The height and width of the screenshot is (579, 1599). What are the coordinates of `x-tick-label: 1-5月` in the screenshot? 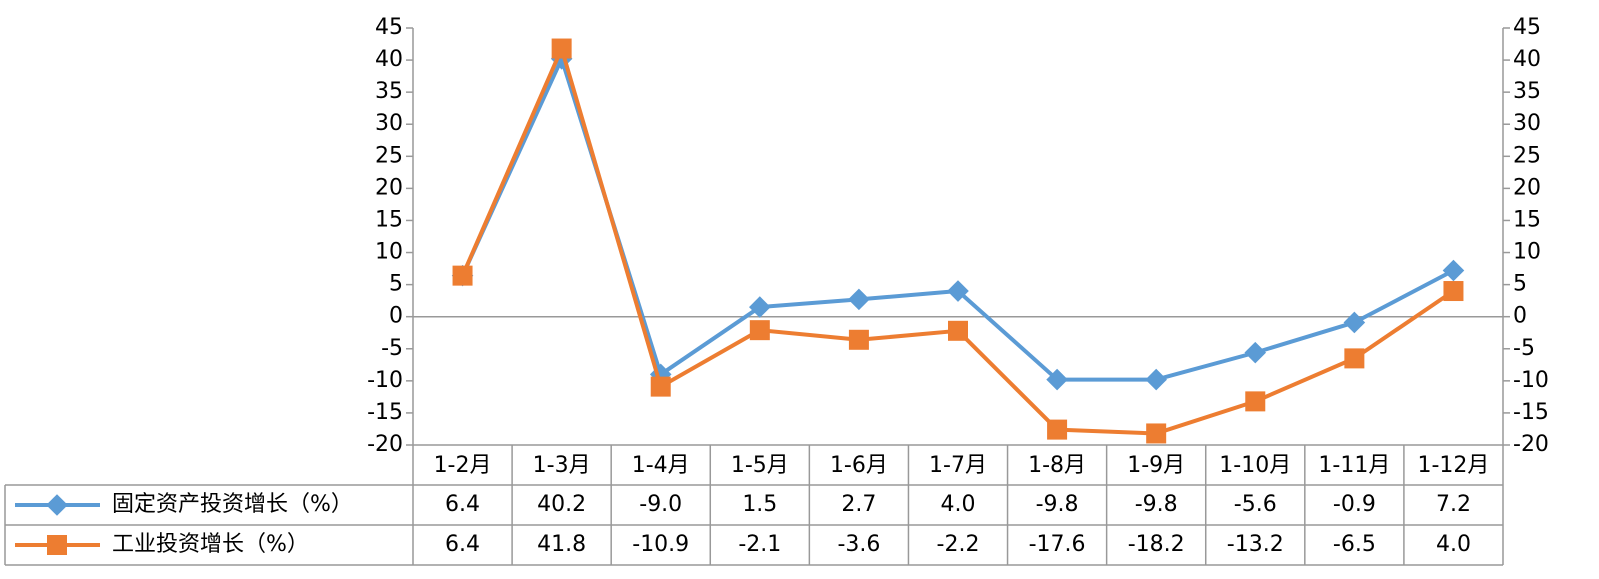 It's located at (760, 465).